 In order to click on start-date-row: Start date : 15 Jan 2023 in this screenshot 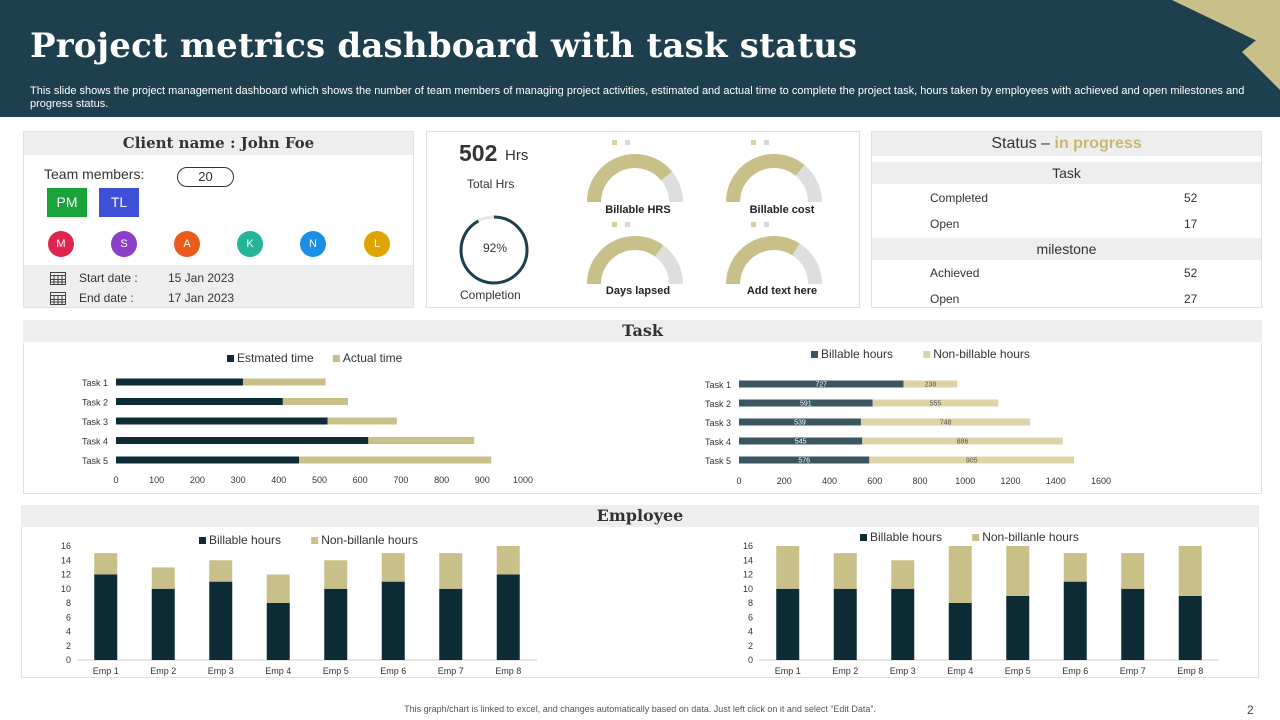, I will do `click(218, 278)`.